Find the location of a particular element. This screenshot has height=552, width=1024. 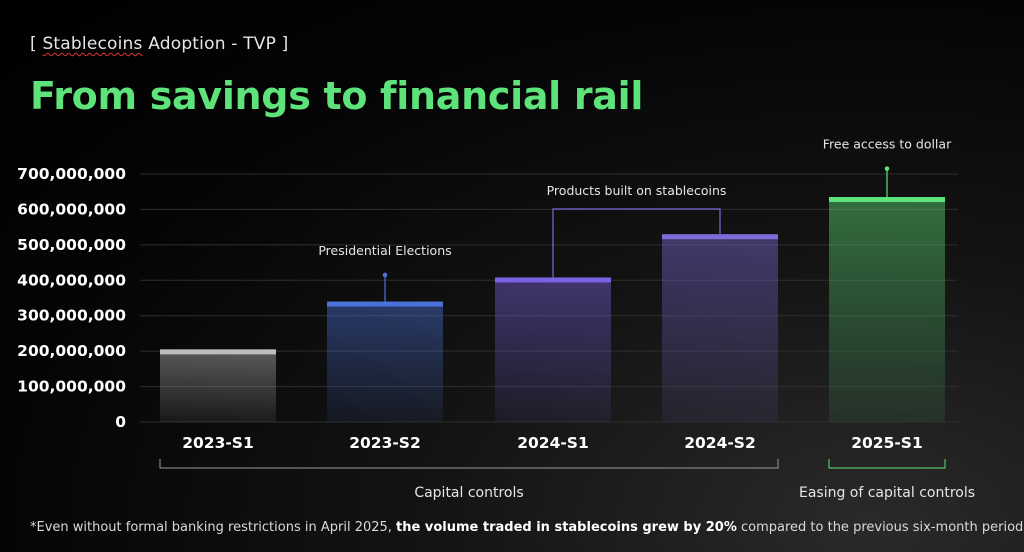

kicker-open: [ is located at coordinates (36, 44).